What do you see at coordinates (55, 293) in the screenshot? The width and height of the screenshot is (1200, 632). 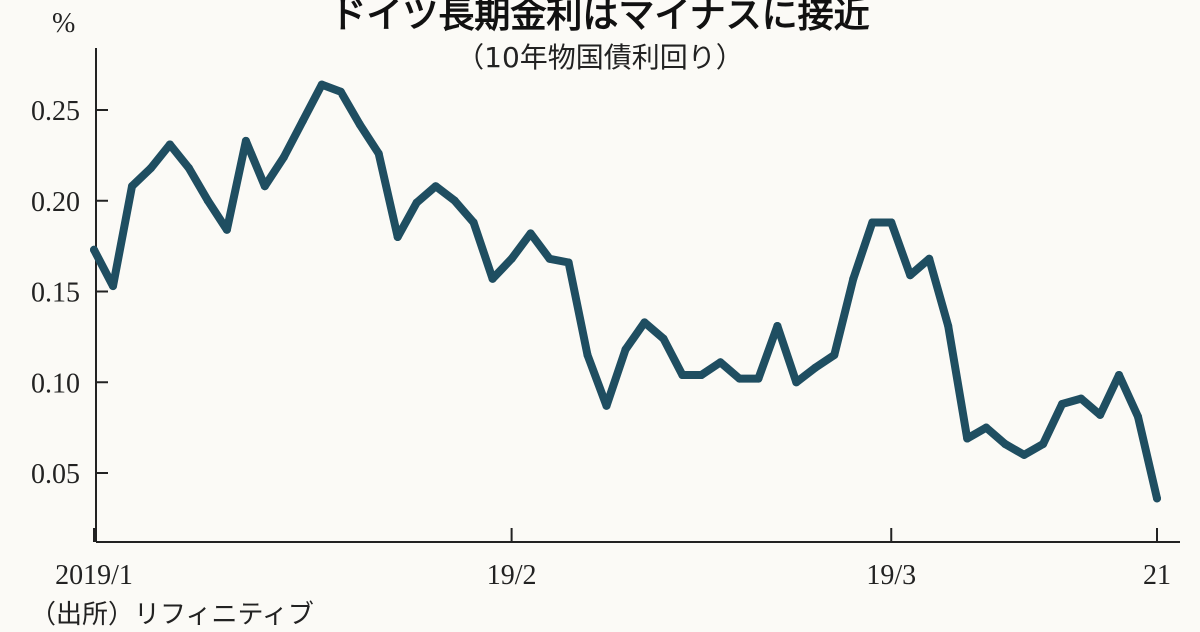 I see `y-tick-label: 0.15` at bounding box center [55, 293].